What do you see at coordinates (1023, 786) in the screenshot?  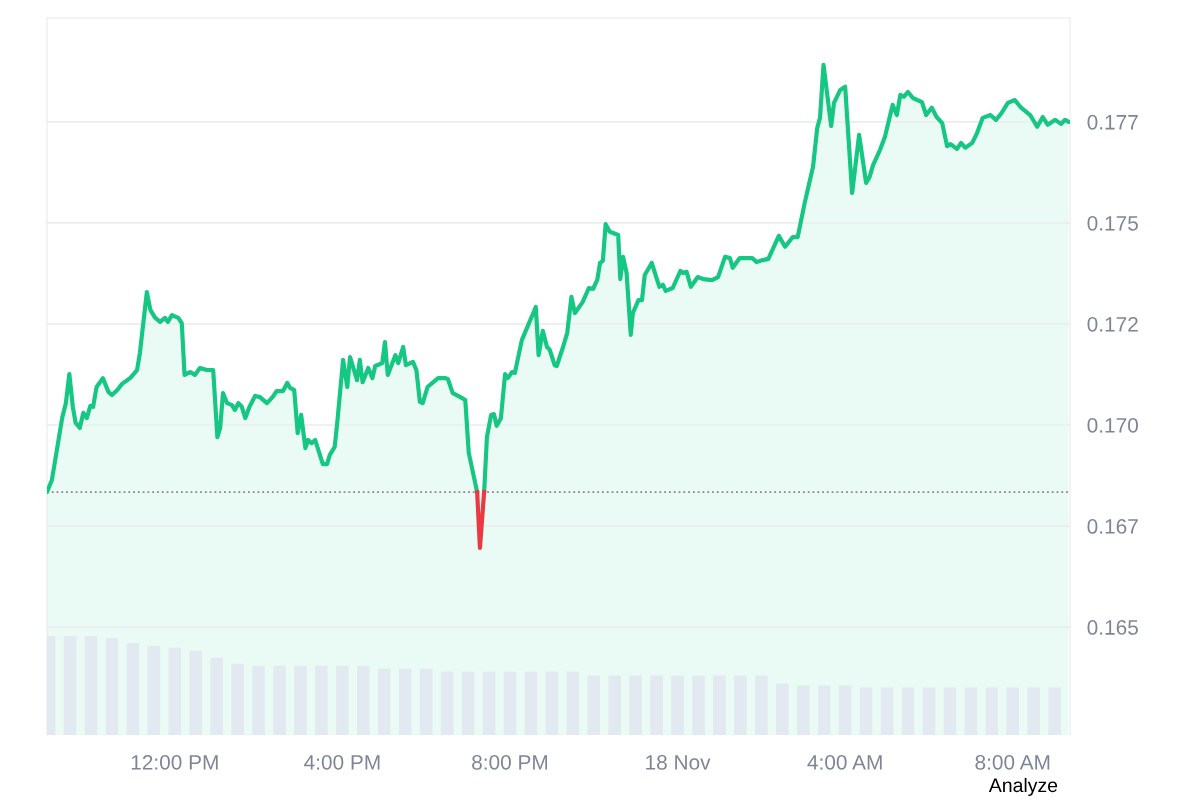 I see `text: Analyze` at bounding box center [1023, 786].